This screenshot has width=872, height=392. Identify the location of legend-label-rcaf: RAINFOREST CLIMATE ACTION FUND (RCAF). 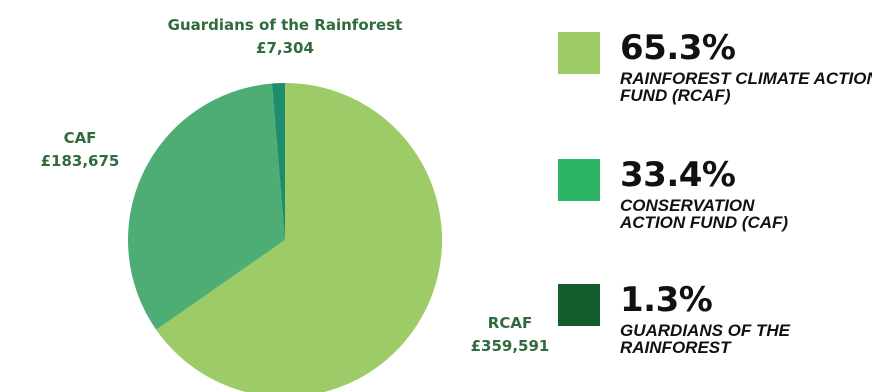
(746, 87).